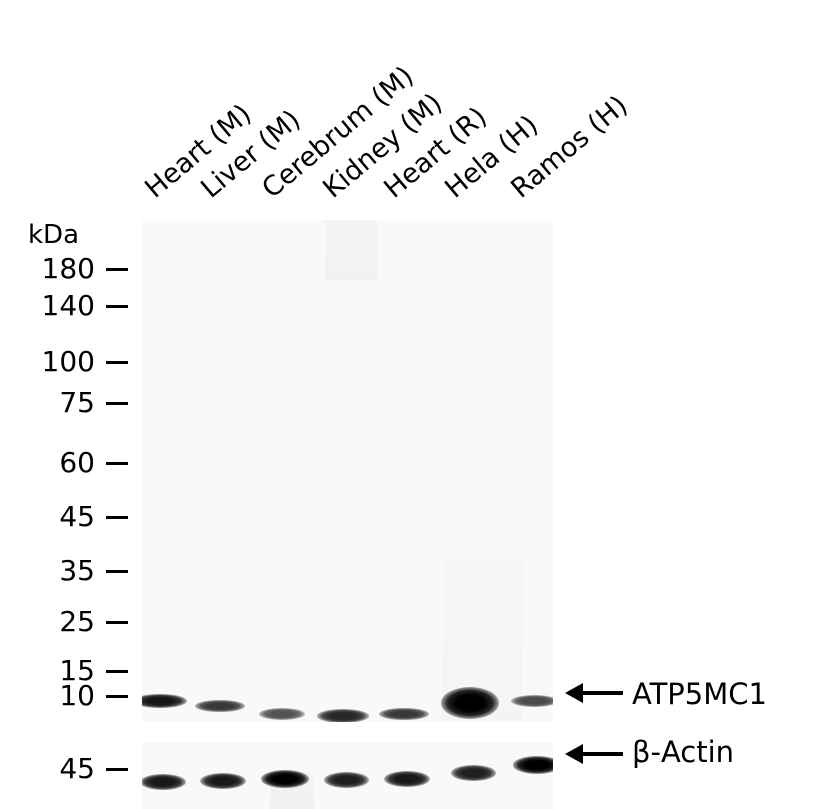  What do you see at coordinates (77, 462) in the screenshot?
I see `marker-label: 60` at bounding box center [77, 462].